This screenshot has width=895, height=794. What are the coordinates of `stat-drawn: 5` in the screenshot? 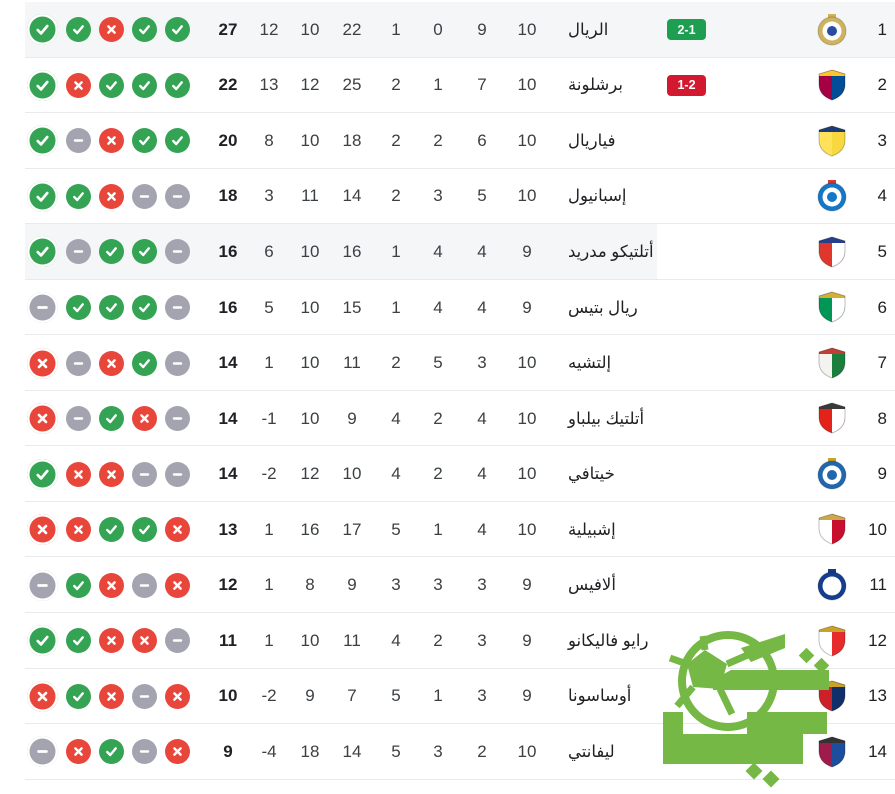 It's located at (438, 363).